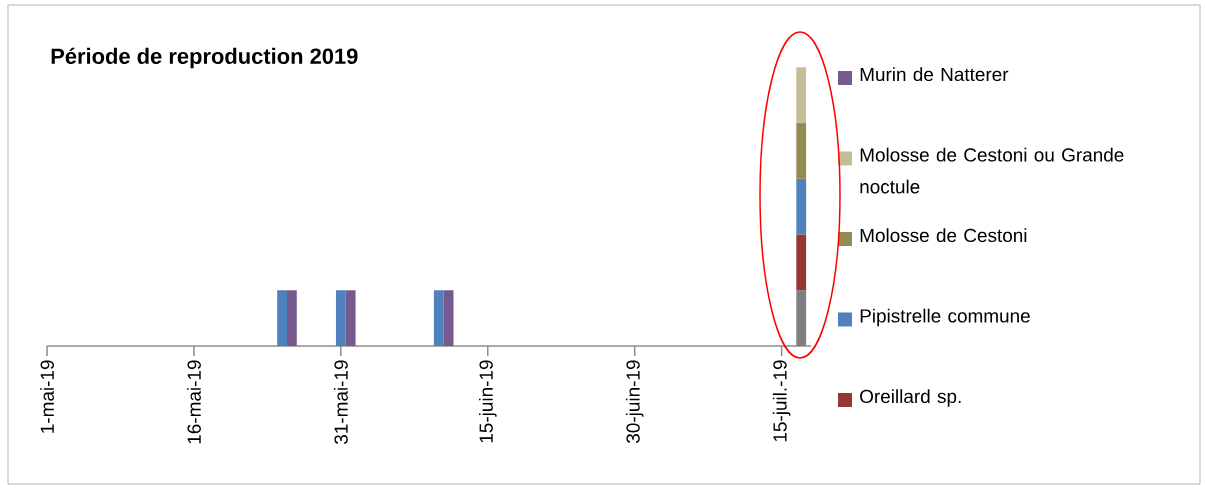  Describe the element at coordinates (47, 396) in the screenshot. I see `x-tick-label: 1-mai-19` at that location.